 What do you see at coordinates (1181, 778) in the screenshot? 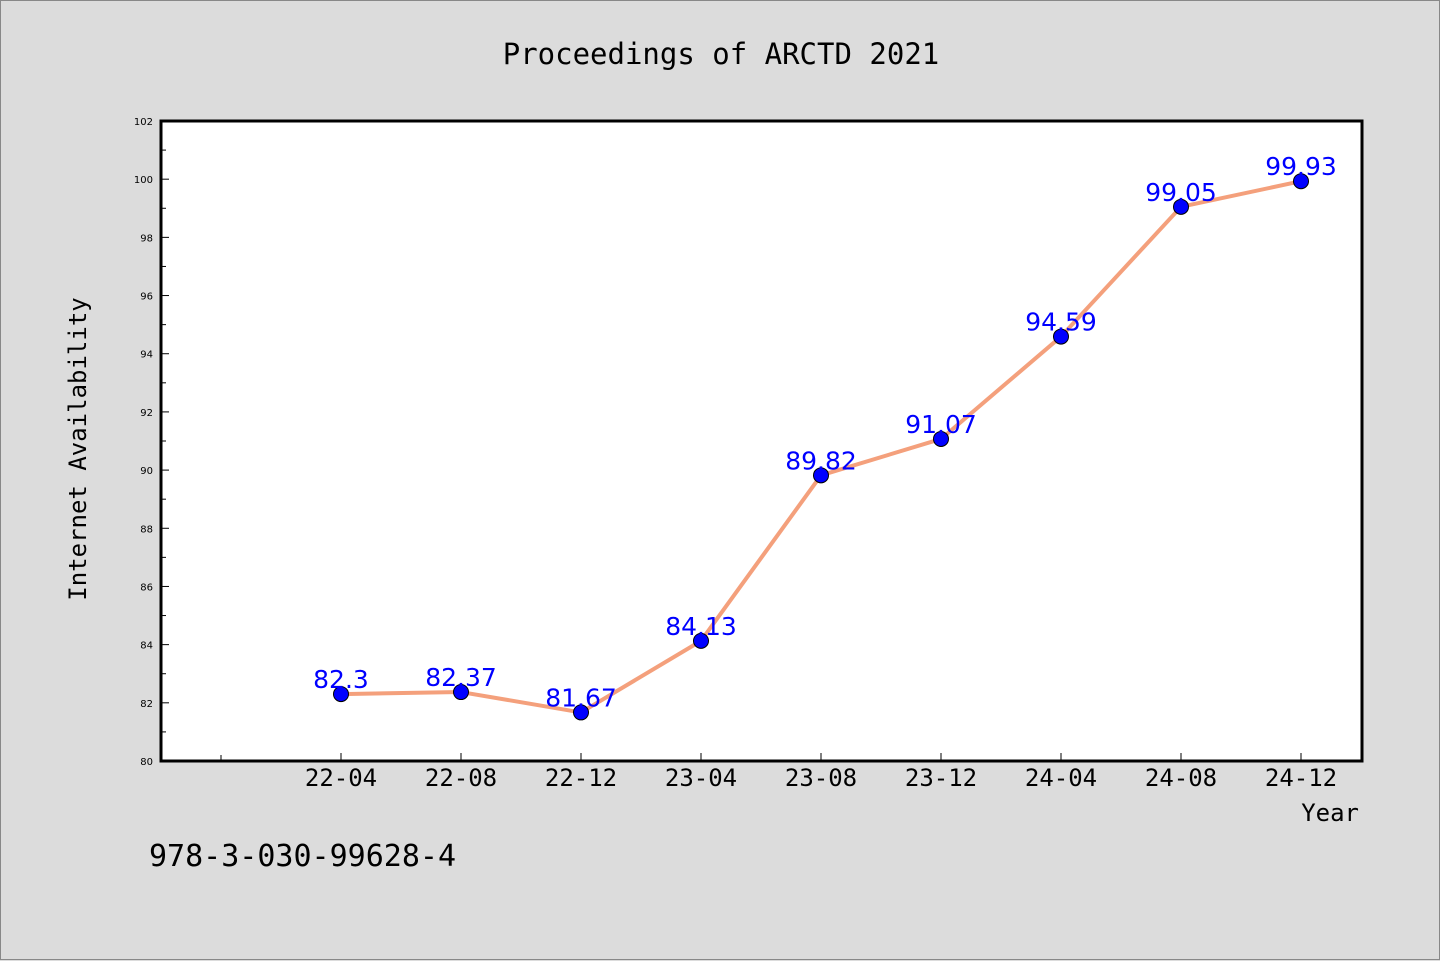
I see `x-tick-label: 24-08` at bounding box center [1181, 778].